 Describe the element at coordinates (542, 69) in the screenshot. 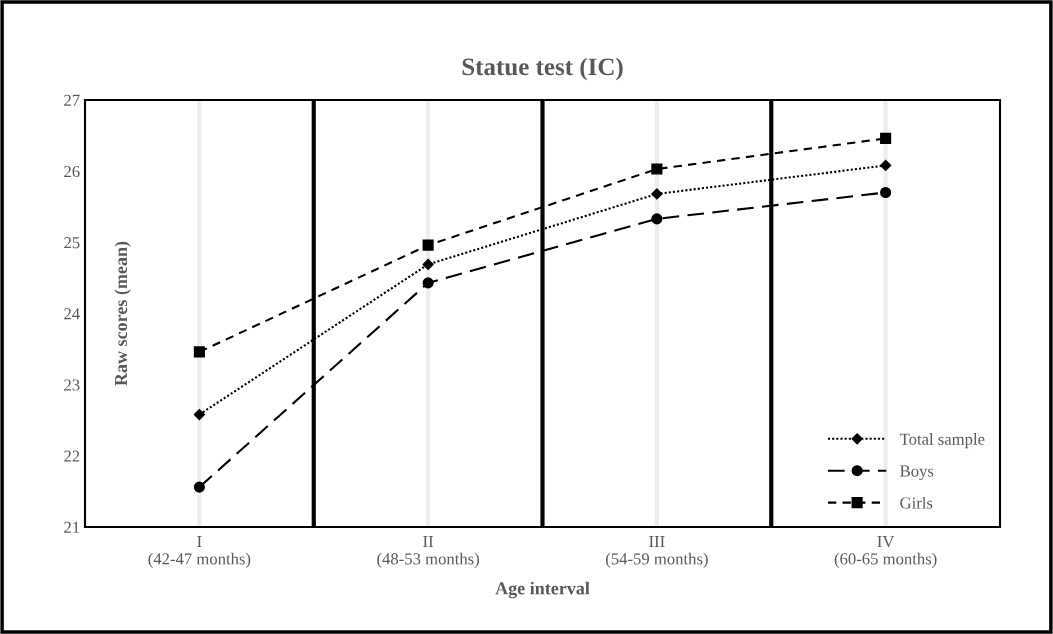

I see `chart-title: Statue test (IC)` at that location.